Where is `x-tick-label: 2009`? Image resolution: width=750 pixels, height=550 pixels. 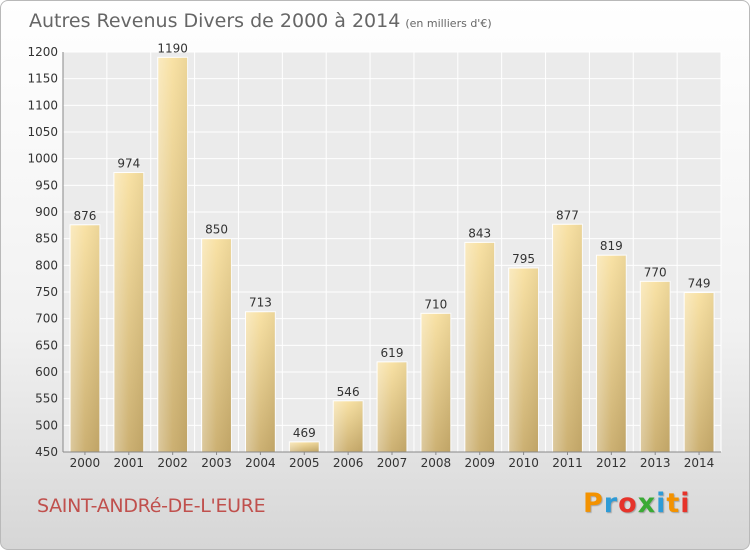
x-tick-label: 2009 is located at coordinates (479, 463).